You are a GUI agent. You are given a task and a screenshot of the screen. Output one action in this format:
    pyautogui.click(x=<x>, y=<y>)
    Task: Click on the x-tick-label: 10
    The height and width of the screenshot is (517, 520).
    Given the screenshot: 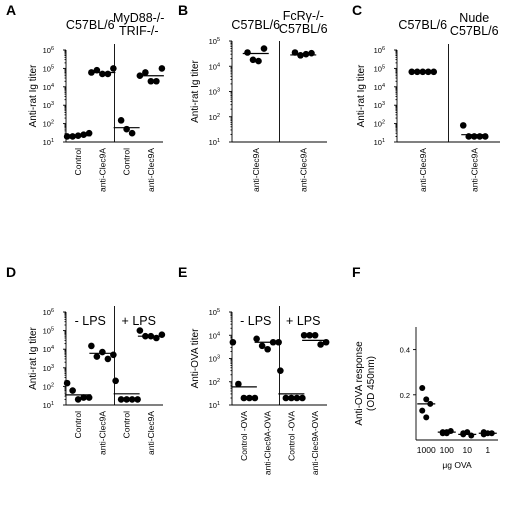 What is the action you would take?
    pyautogui.click(x=468, y=450)
    